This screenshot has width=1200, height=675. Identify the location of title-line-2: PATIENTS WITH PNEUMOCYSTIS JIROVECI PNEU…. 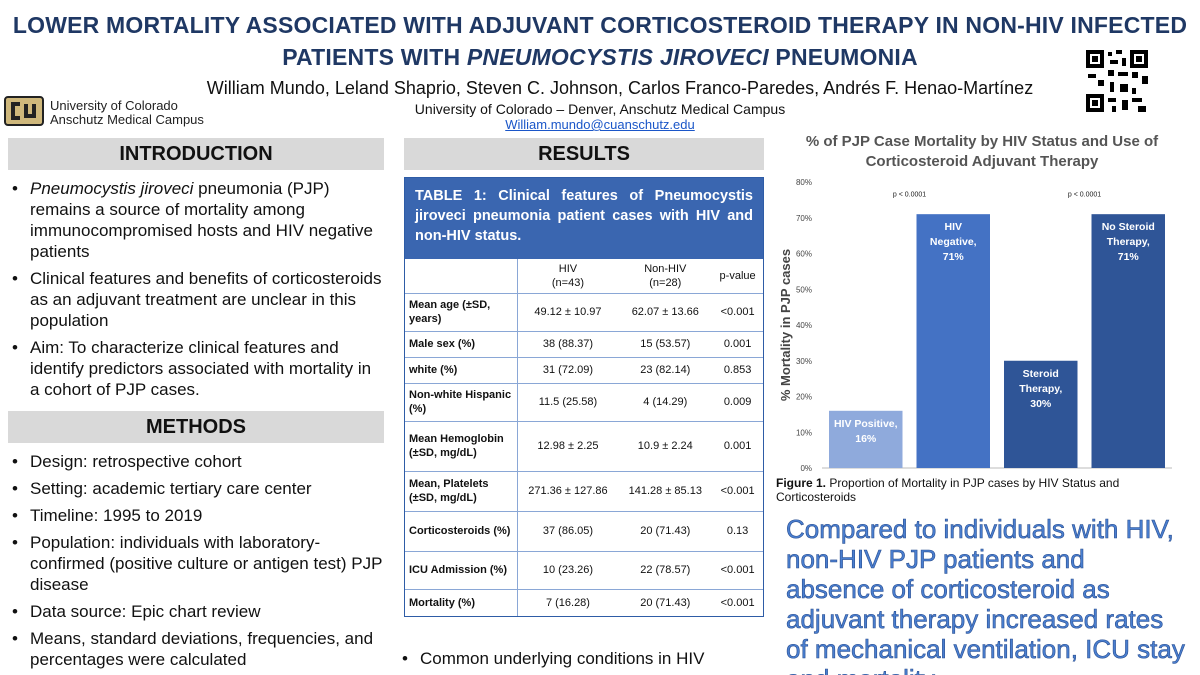
(600, 57).